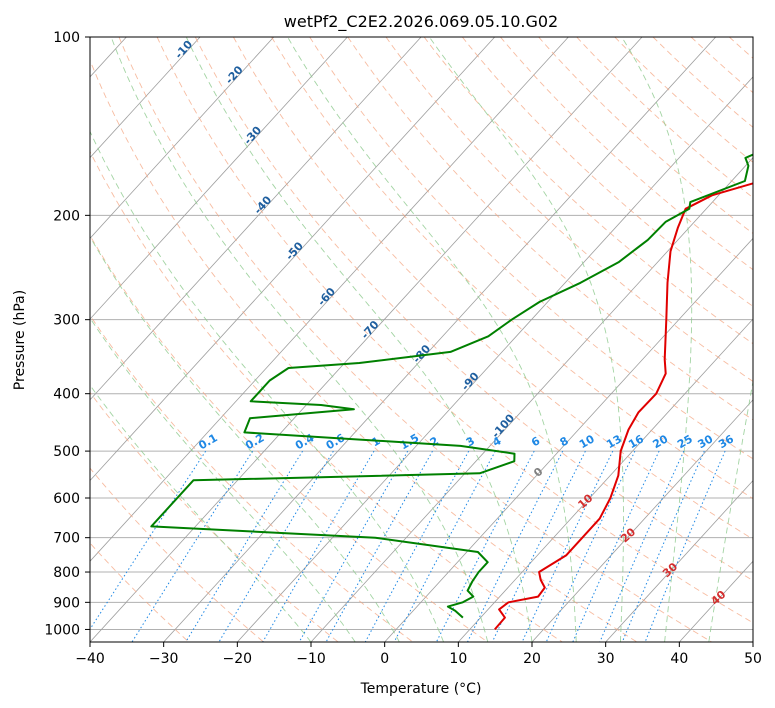  I want to click on mixing-ratio-label: 36, so click(726, 441).